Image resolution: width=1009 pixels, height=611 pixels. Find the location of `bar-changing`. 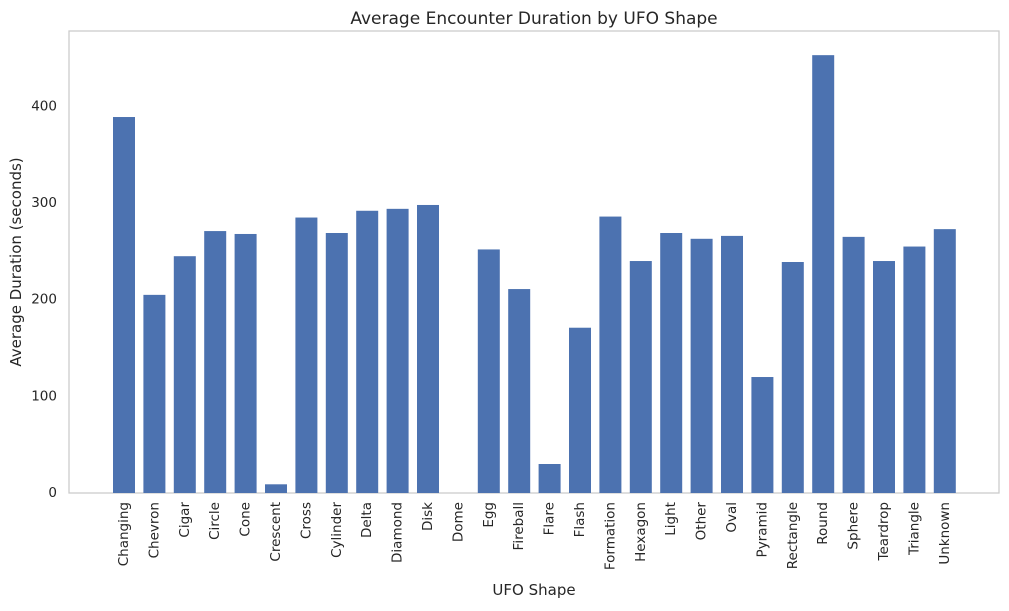

bar-changing is located at coordinates (124, 305).